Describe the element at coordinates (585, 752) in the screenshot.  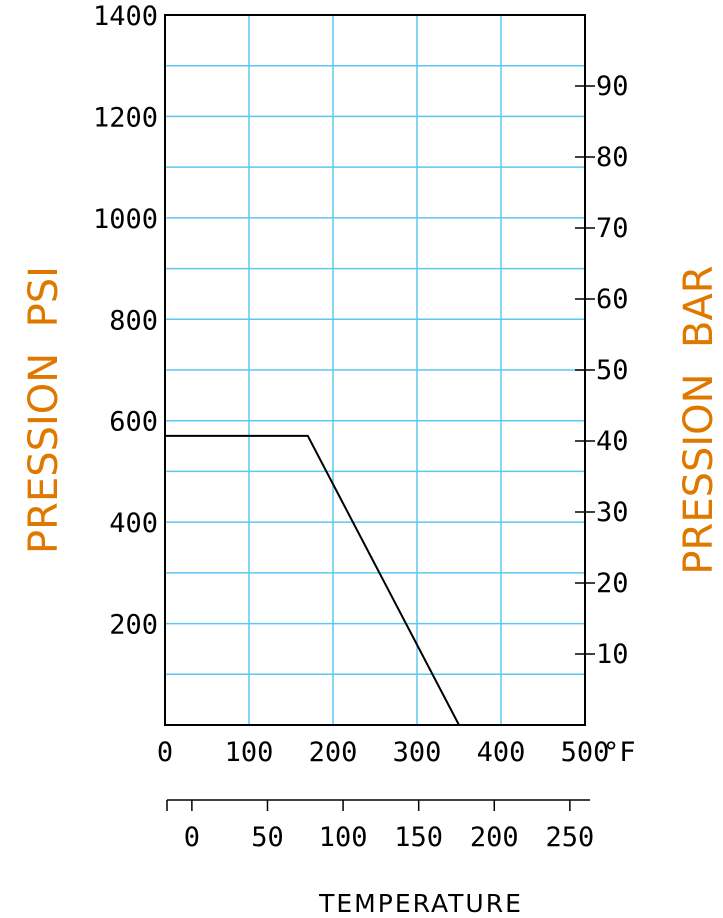
I see `fahrenheit-tick-label: 500` at that location.